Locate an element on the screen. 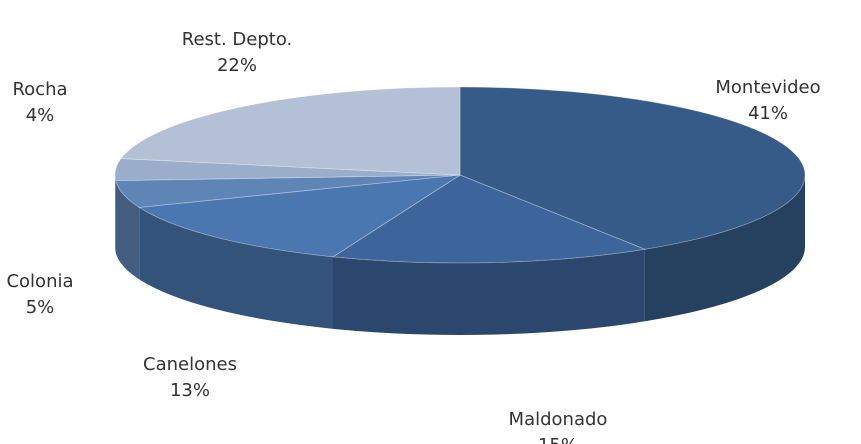 Image resolution: width=861 pixels, height=444 pixels. slice-value-label: 41% is located at coordinates (768, 113).